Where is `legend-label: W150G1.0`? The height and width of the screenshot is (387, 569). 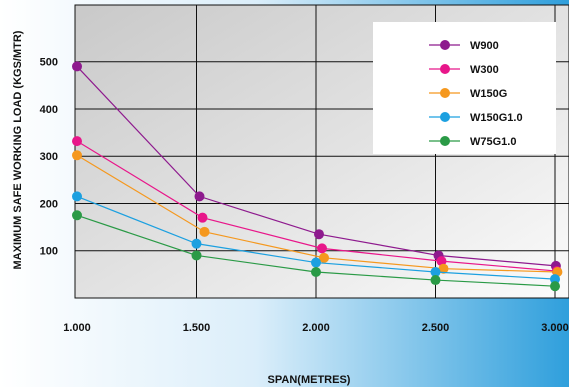 legend-label: W150G1.0 is located at coordinates (496, 118).